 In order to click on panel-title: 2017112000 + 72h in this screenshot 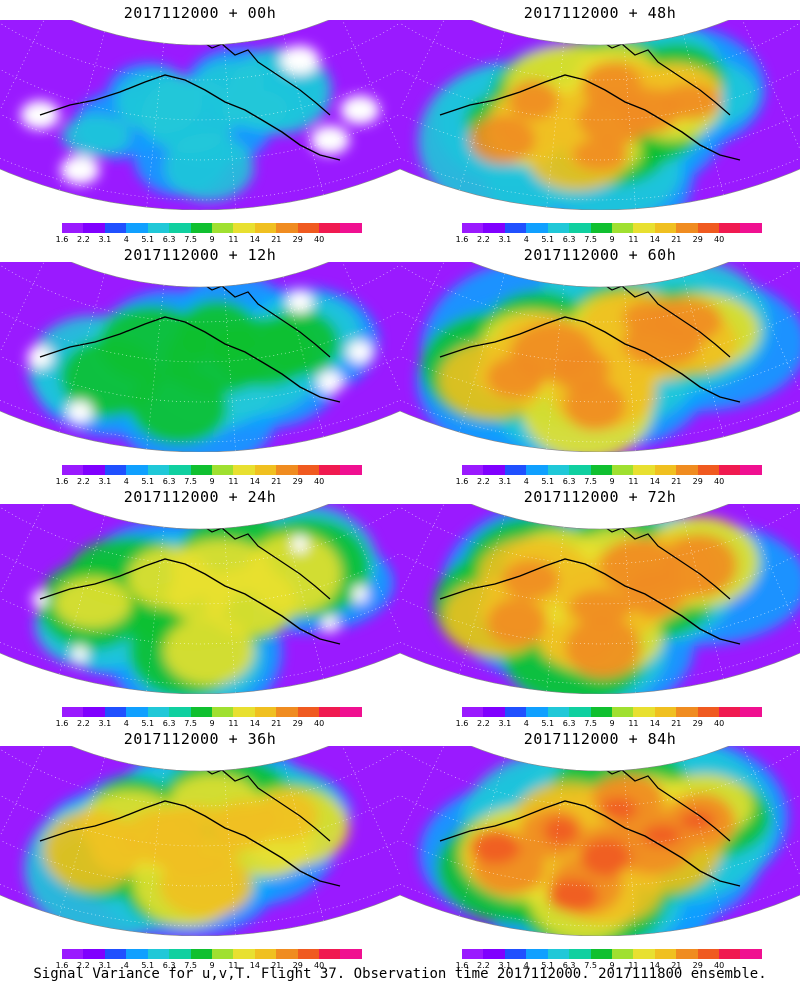, I will do `click(600, 497)`.